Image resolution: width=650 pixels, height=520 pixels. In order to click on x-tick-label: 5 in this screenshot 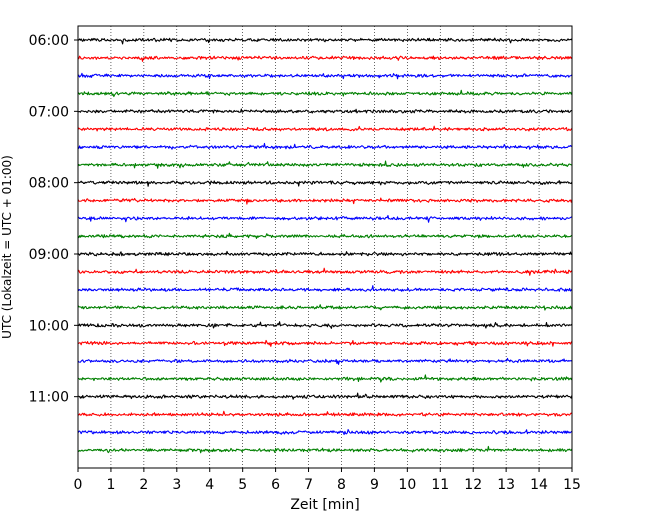, I will do `click(242, 485)`.